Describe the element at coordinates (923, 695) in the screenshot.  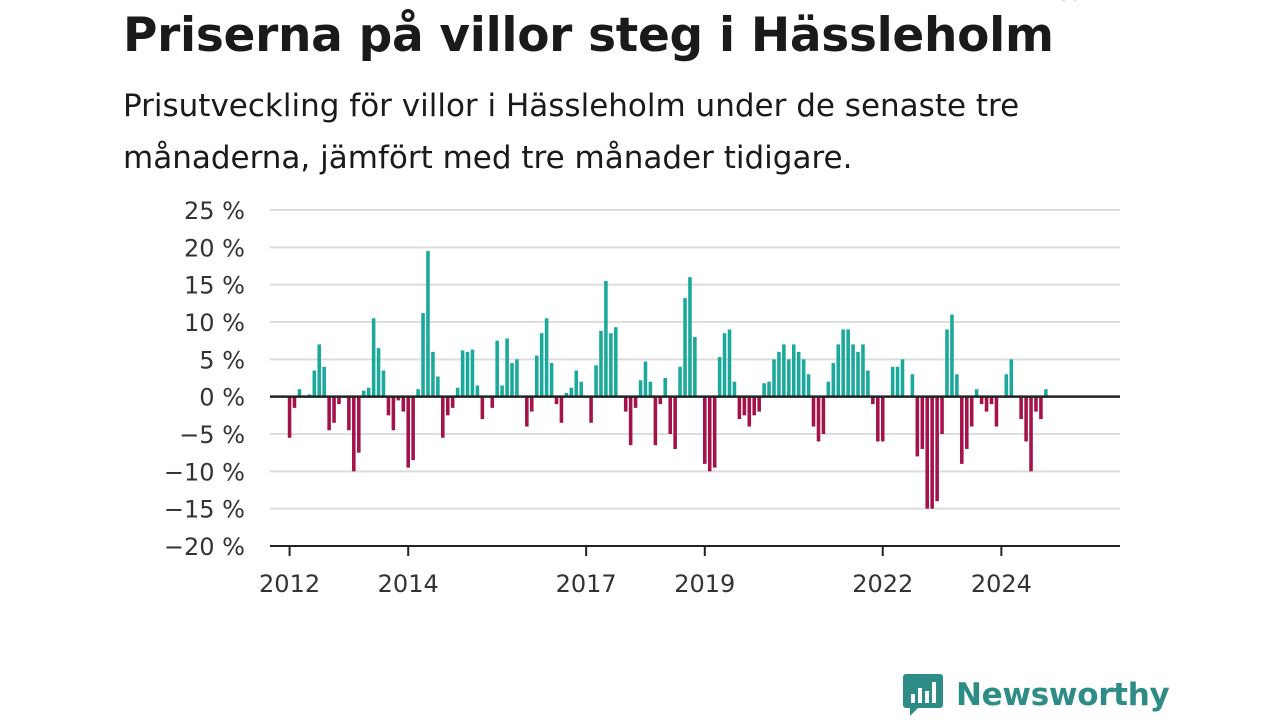
I see `newsworthy-bar-chart-logo-icon` at that location.